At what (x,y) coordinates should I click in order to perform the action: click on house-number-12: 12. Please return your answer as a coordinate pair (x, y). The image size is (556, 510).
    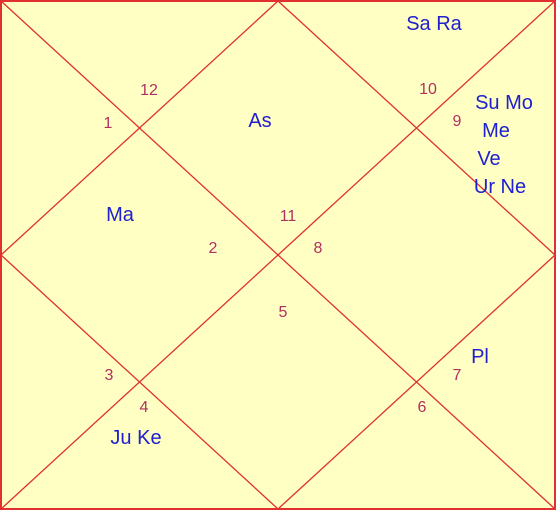
    Looking at the image, I should click on (149, 90).